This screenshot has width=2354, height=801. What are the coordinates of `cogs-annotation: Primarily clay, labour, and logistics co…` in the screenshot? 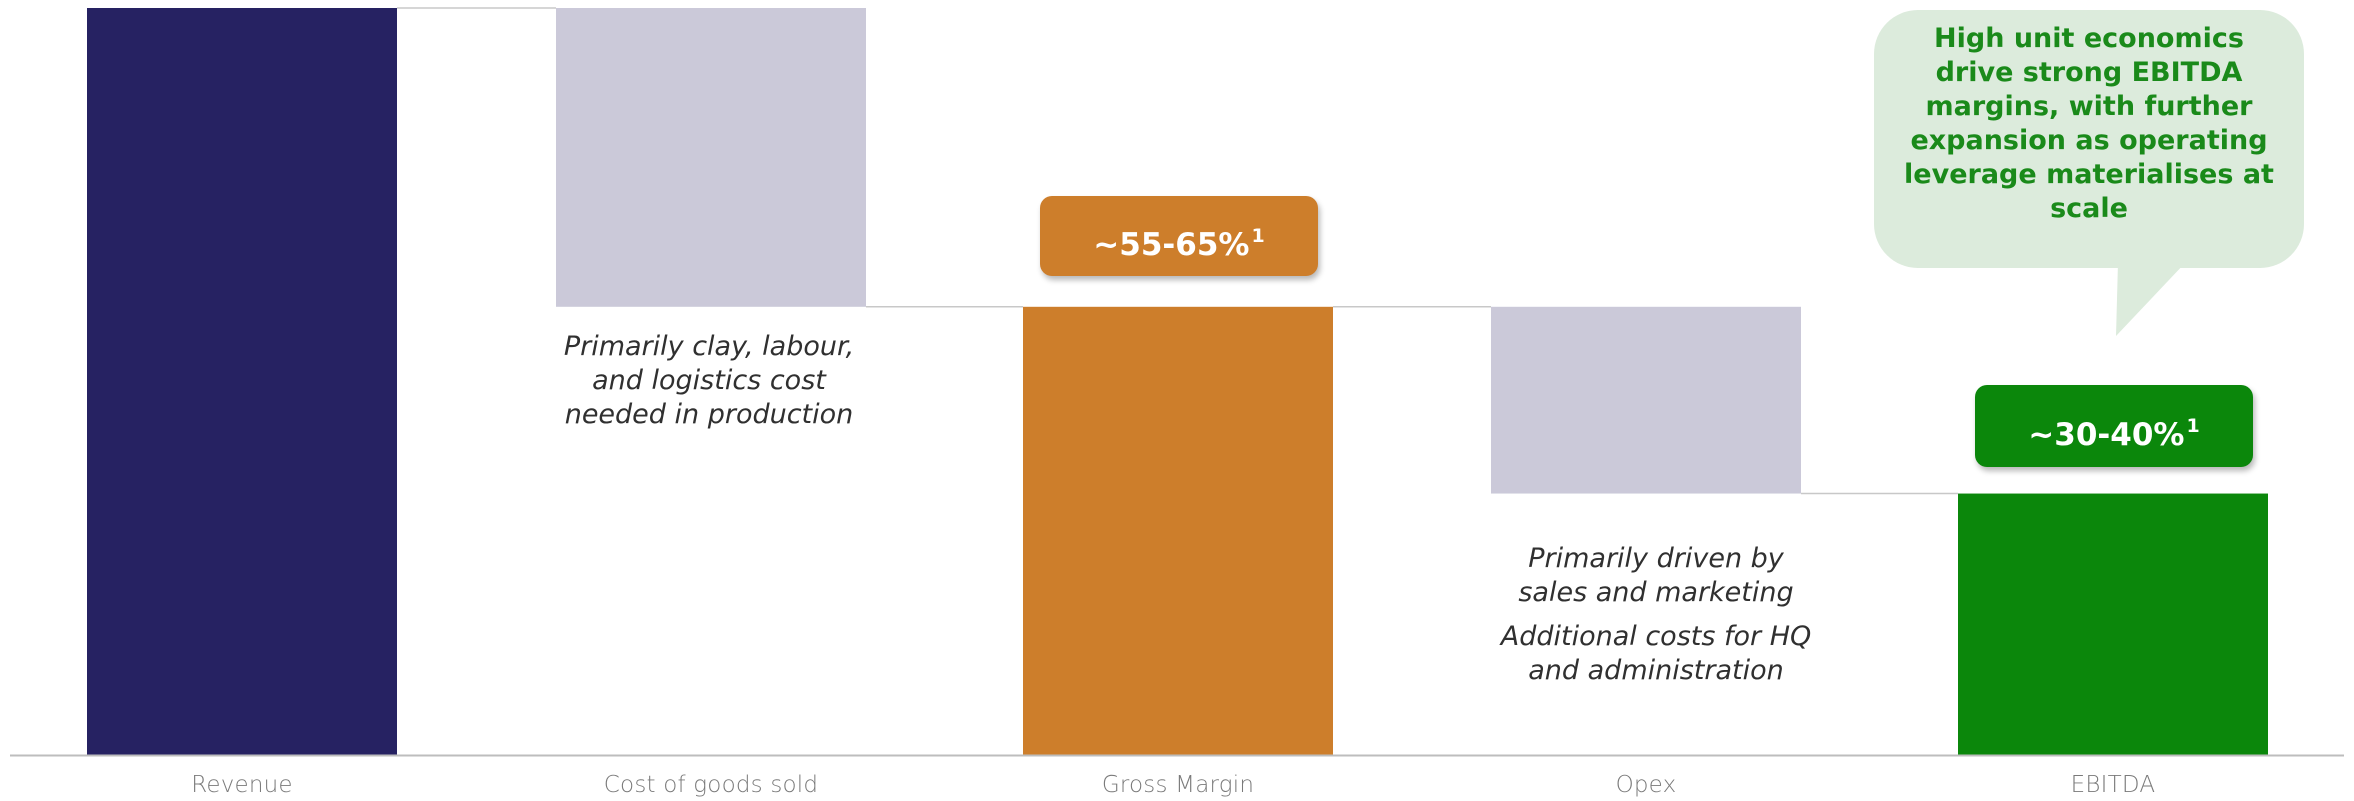 It's located at (709, 386).